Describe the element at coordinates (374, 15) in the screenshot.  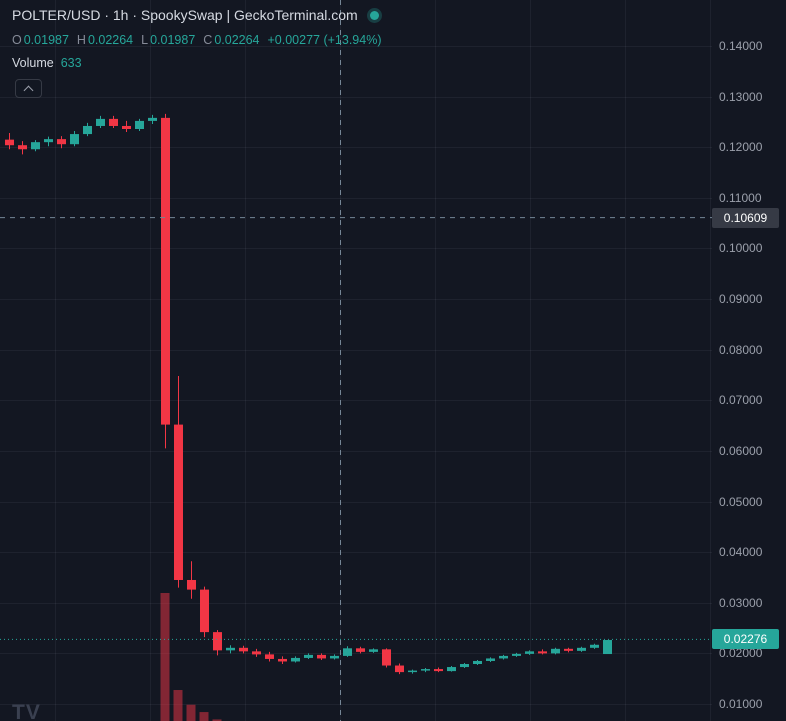
I see `market-status-dot-icon` at that location.